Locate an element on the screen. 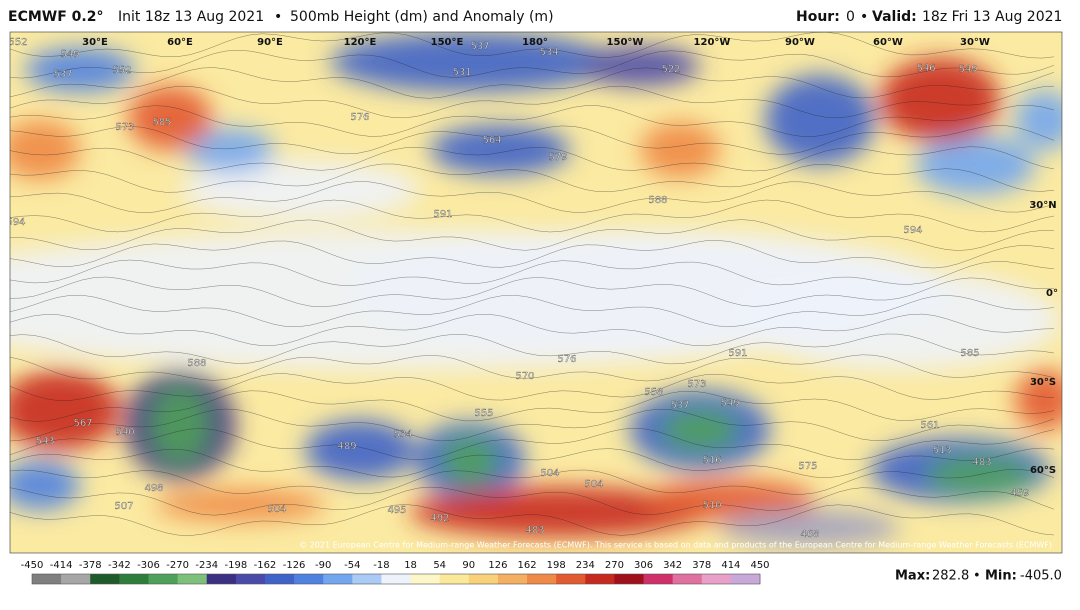 The height and width of the screenshot is (610, 1080). contour-label: 576 is located at coordinates (566, 359).